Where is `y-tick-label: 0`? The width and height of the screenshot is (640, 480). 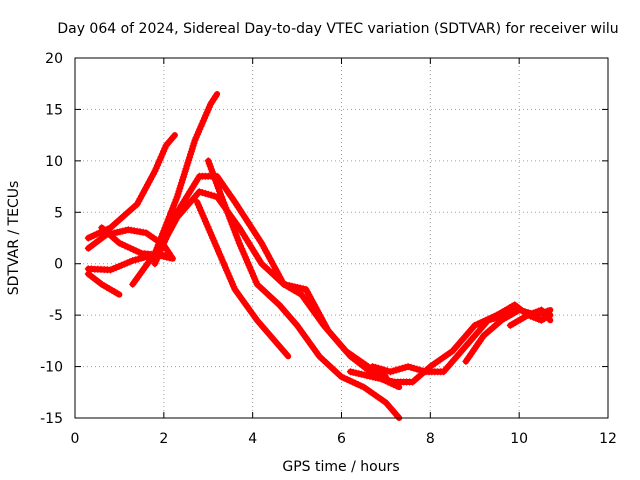 y-tick-label: 0 is located at coordinates (58, 265).